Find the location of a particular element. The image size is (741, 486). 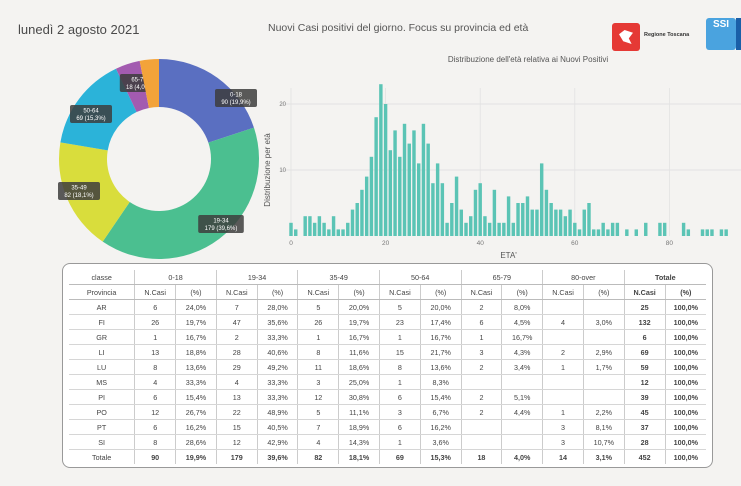

table-row: SI 8 28,6% 12 42,9% 4 14,3% 1 3,6% 3 10,7% 28 100,0% is located at coordinates (387, 442).